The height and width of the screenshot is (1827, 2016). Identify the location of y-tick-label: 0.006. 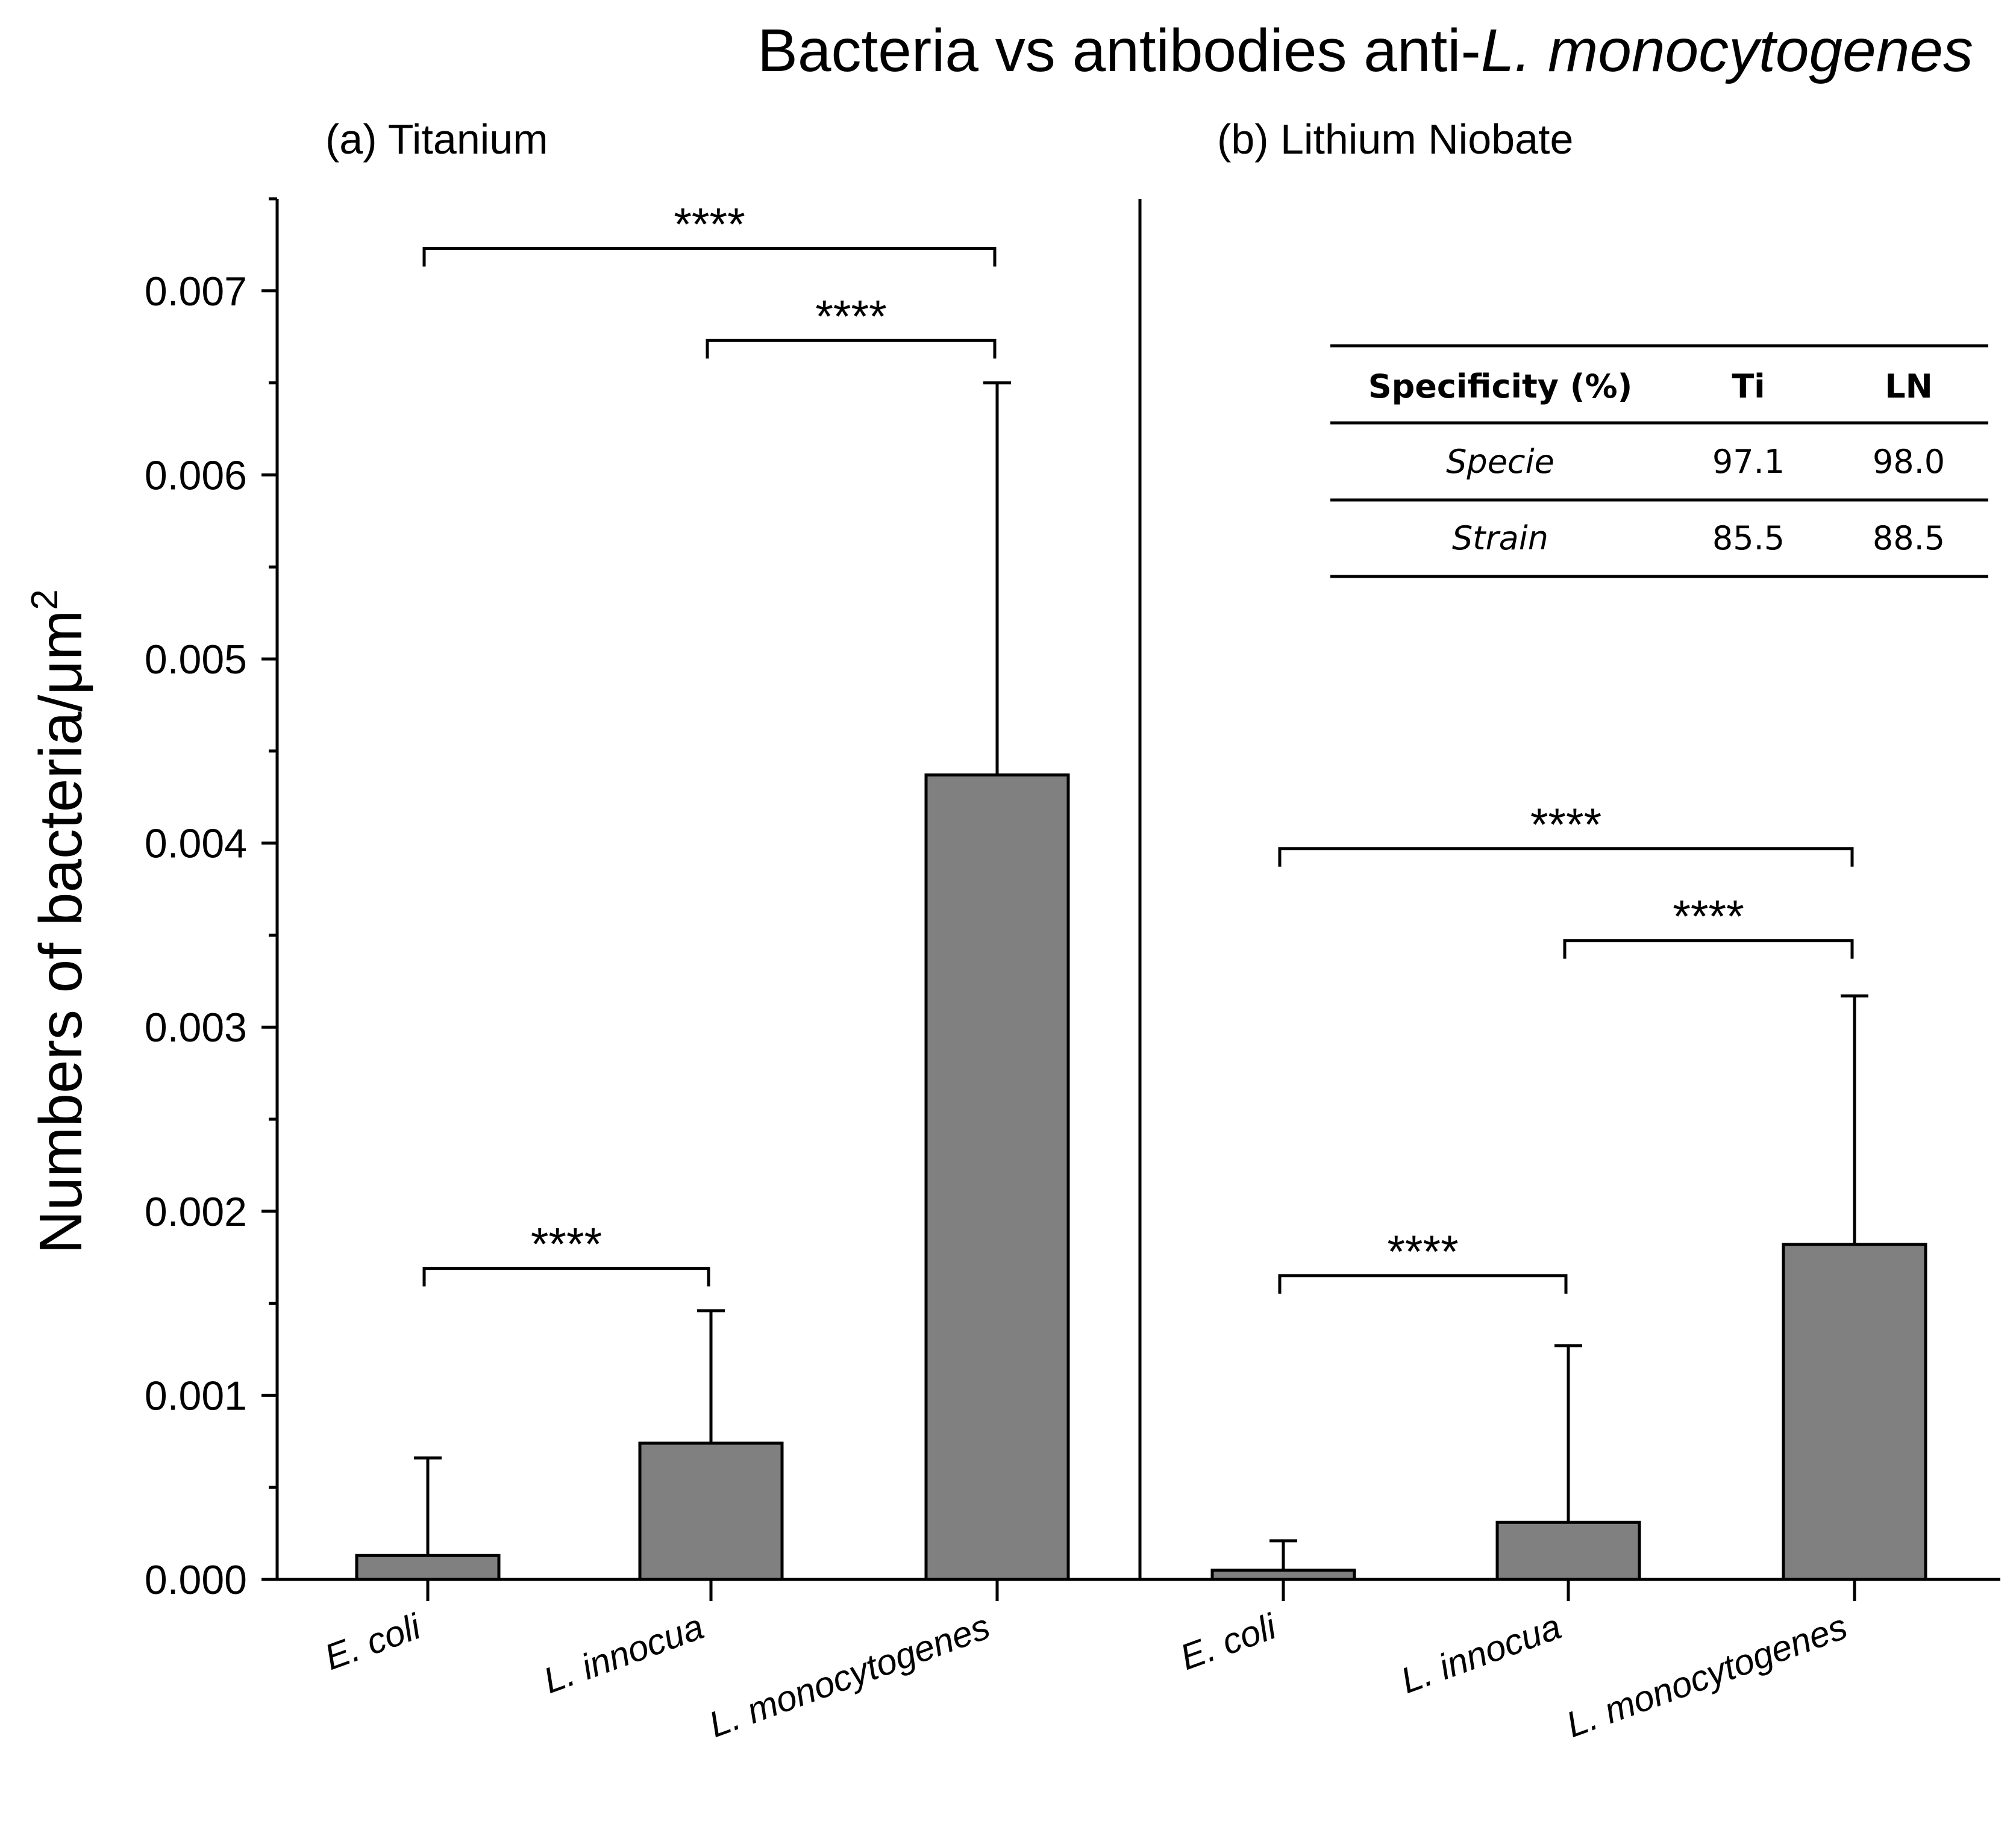
(196, 475).